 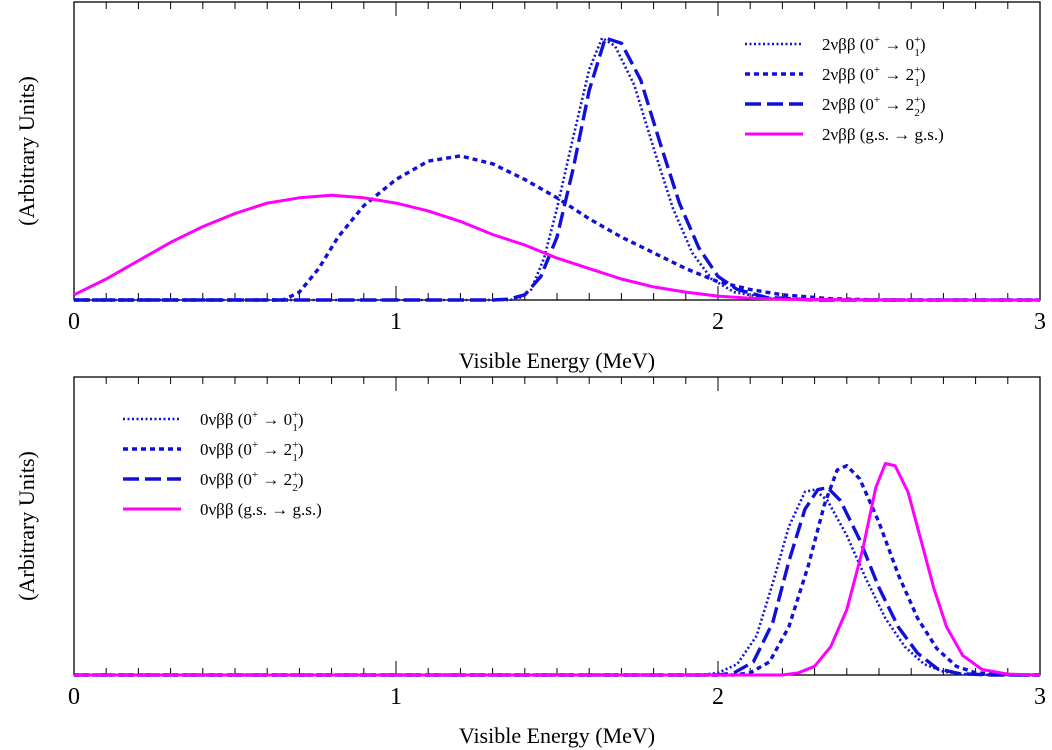 I want to click on legend-label: 0νββ (0+ → 2+ 2), so click(x=252, y=481).